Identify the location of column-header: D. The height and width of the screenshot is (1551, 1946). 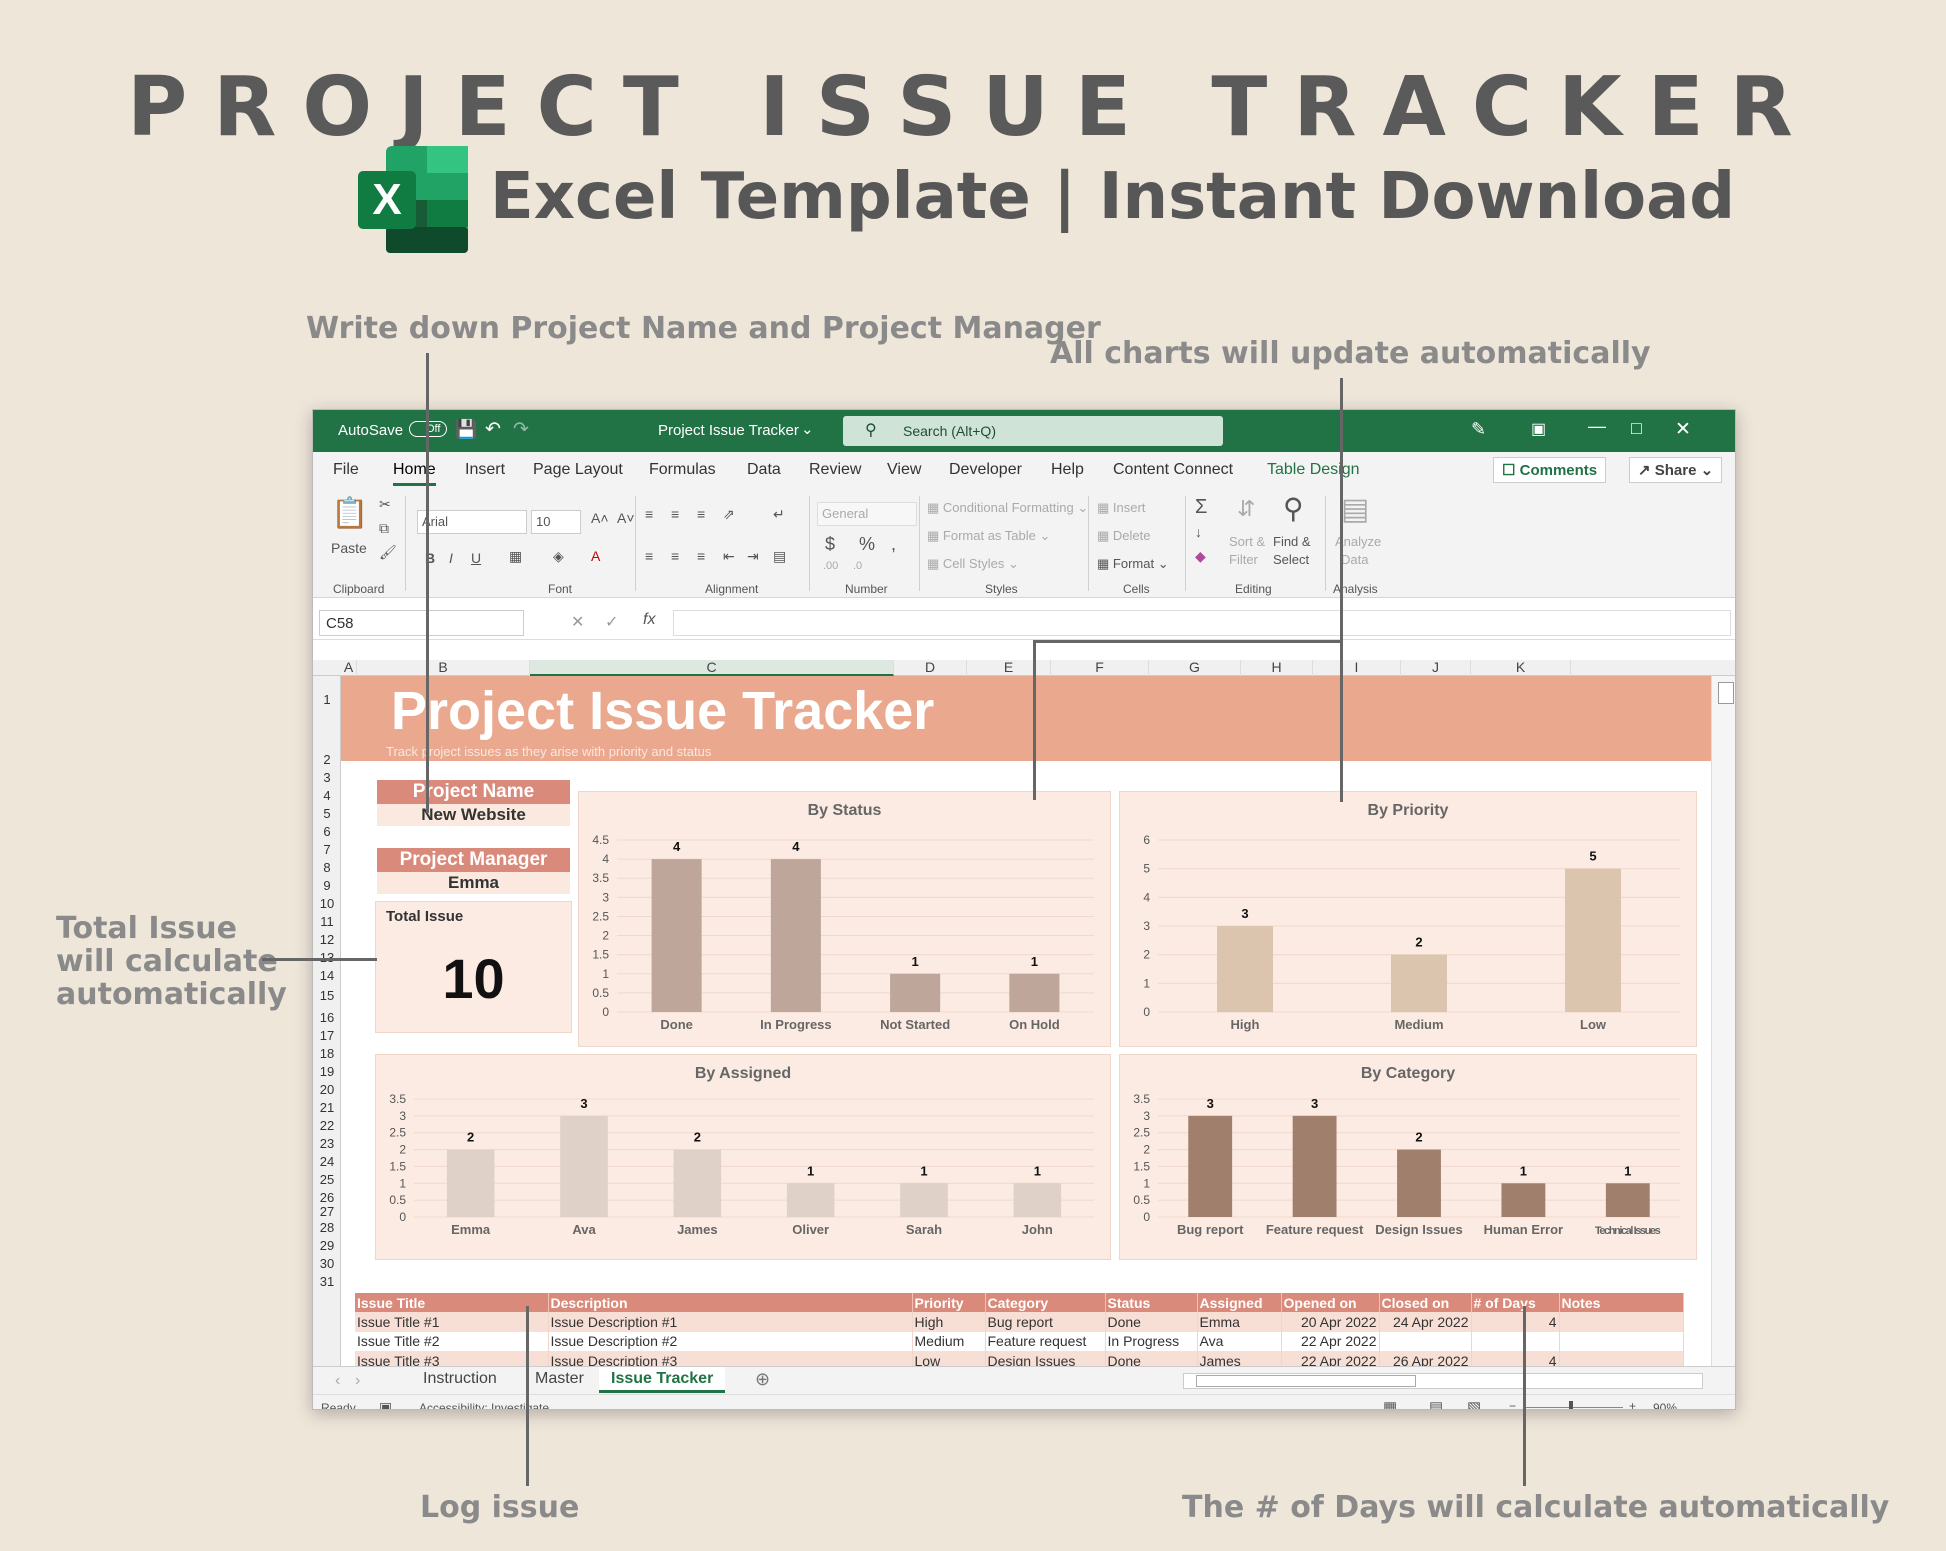
(930, 668).